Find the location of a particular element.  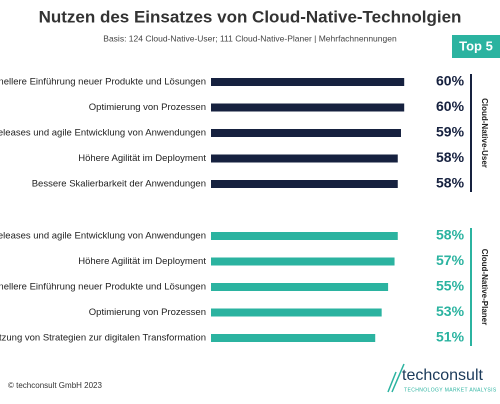

value-label: 57% is located at coordinates (450, 260).